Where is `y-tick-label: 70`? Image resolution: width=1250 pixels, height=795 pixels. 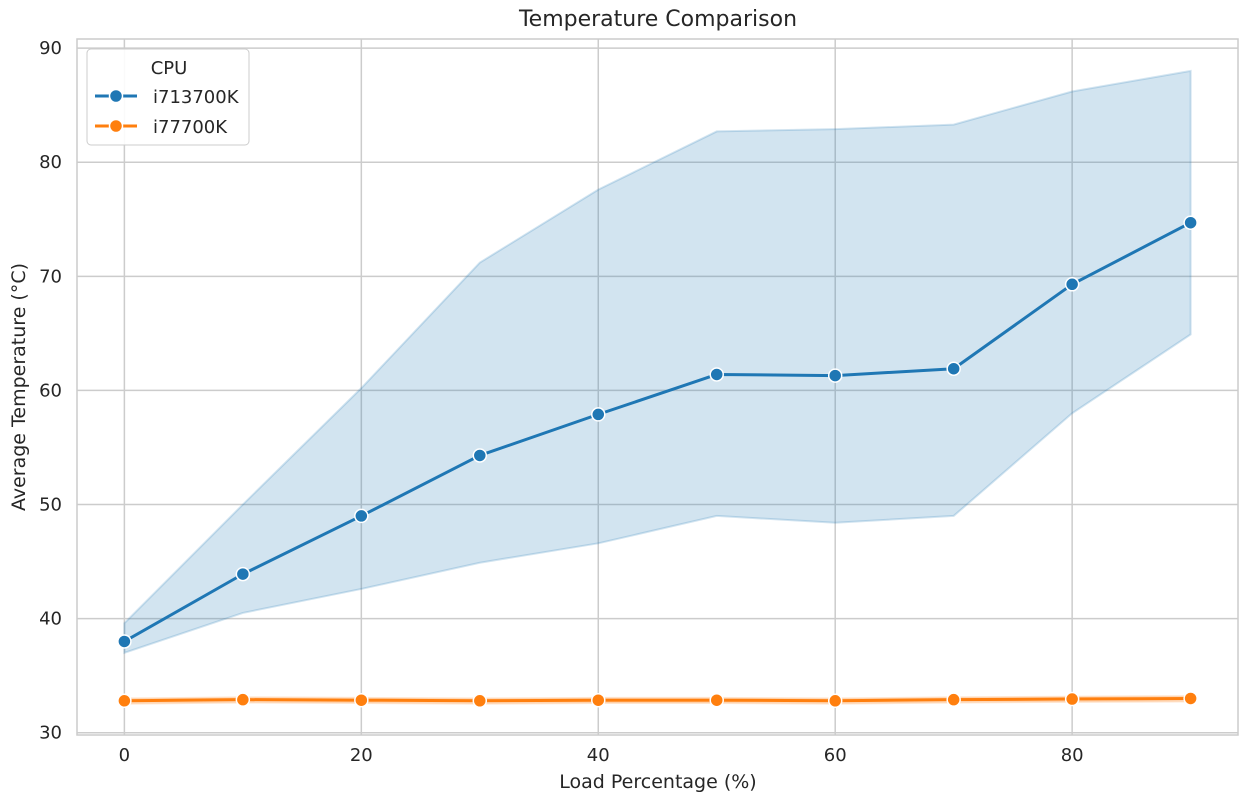 y-tick-label: 70 is located at coordinates (50, 276).